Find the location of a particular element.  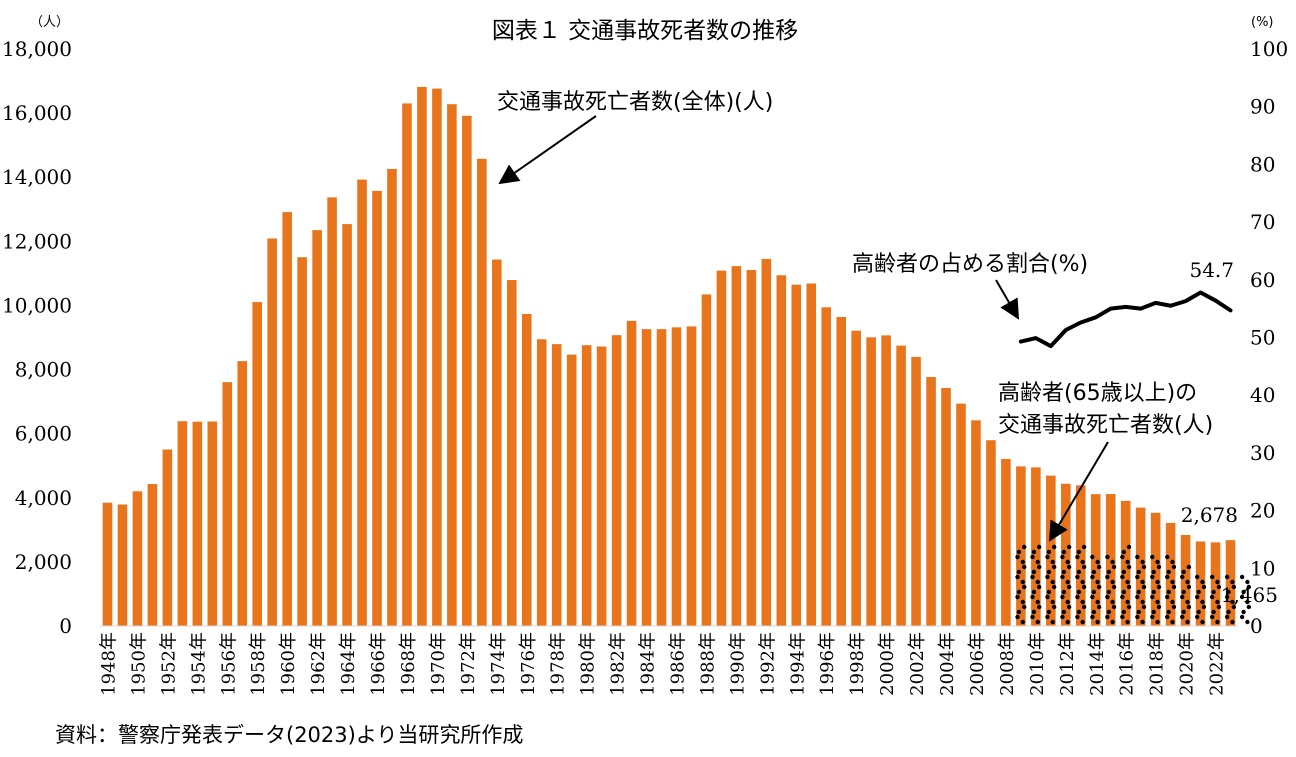

total-bar-2009年 is located at coordinates (1021, 546).